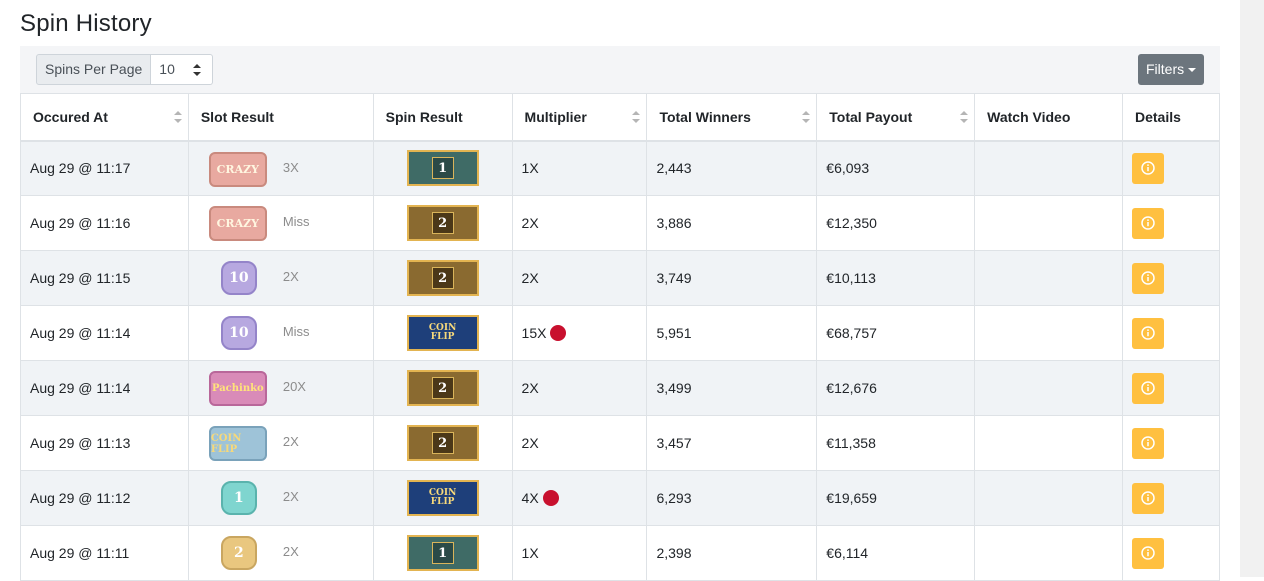 This screenshot has height=581, width=1264. What do you see at coordinates (238, 553) in the screenshot?
I see `slot-icon-label: 2` at bounding box center [238, 553].